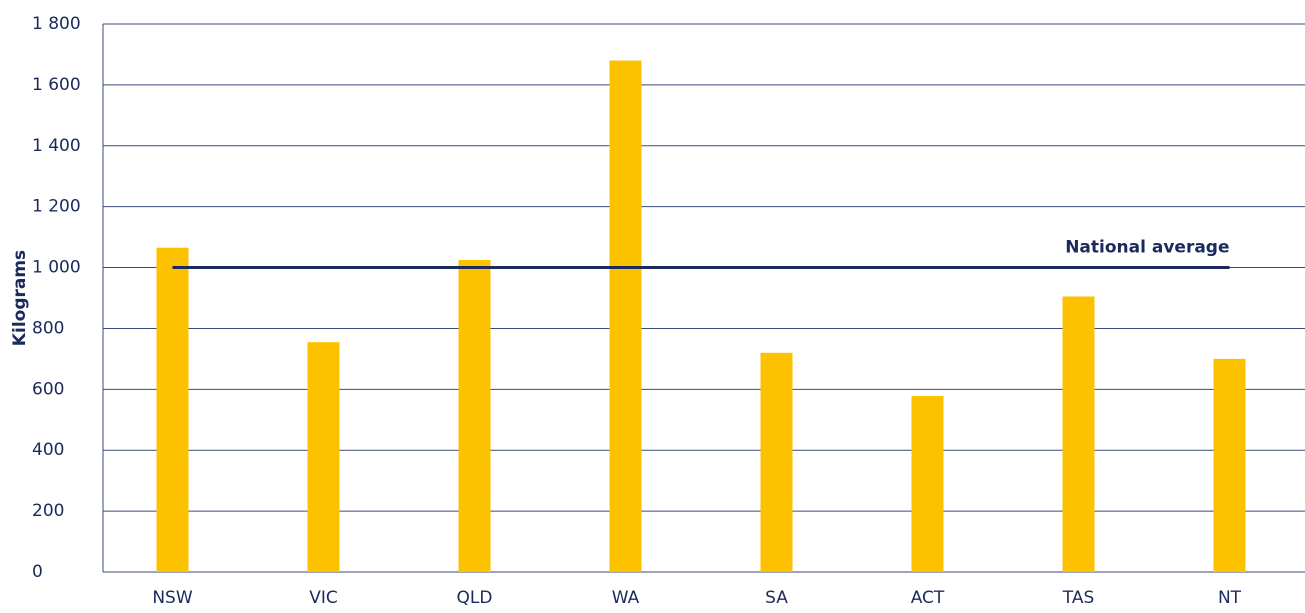 The image size is (1305, 613). What do you see at coordinates (323, 598) in the screenshot?
I see `x-tick-label: VIC` at bounding box center [323, 598].